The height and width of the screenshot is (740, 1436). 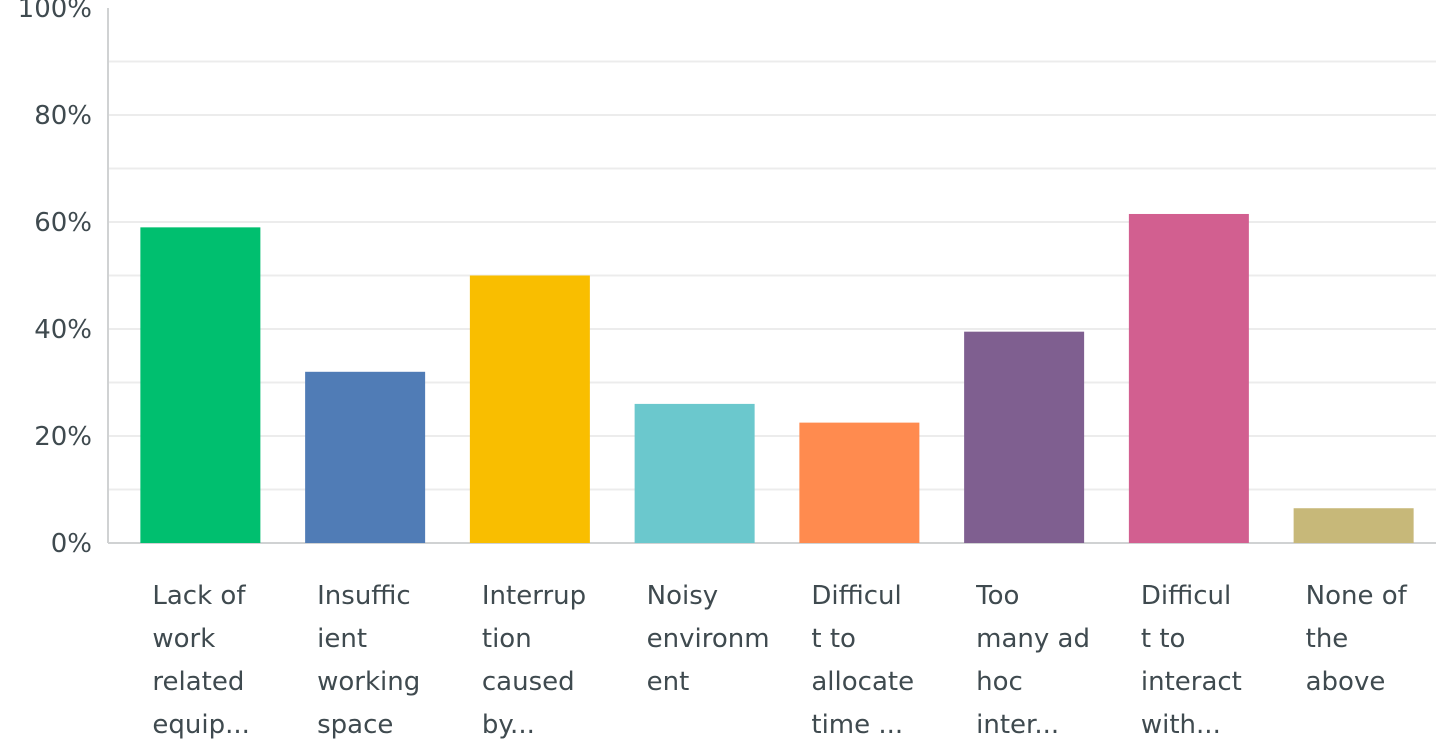 I want to click on y-tick-label: 100%, so click(x=55, y=12).